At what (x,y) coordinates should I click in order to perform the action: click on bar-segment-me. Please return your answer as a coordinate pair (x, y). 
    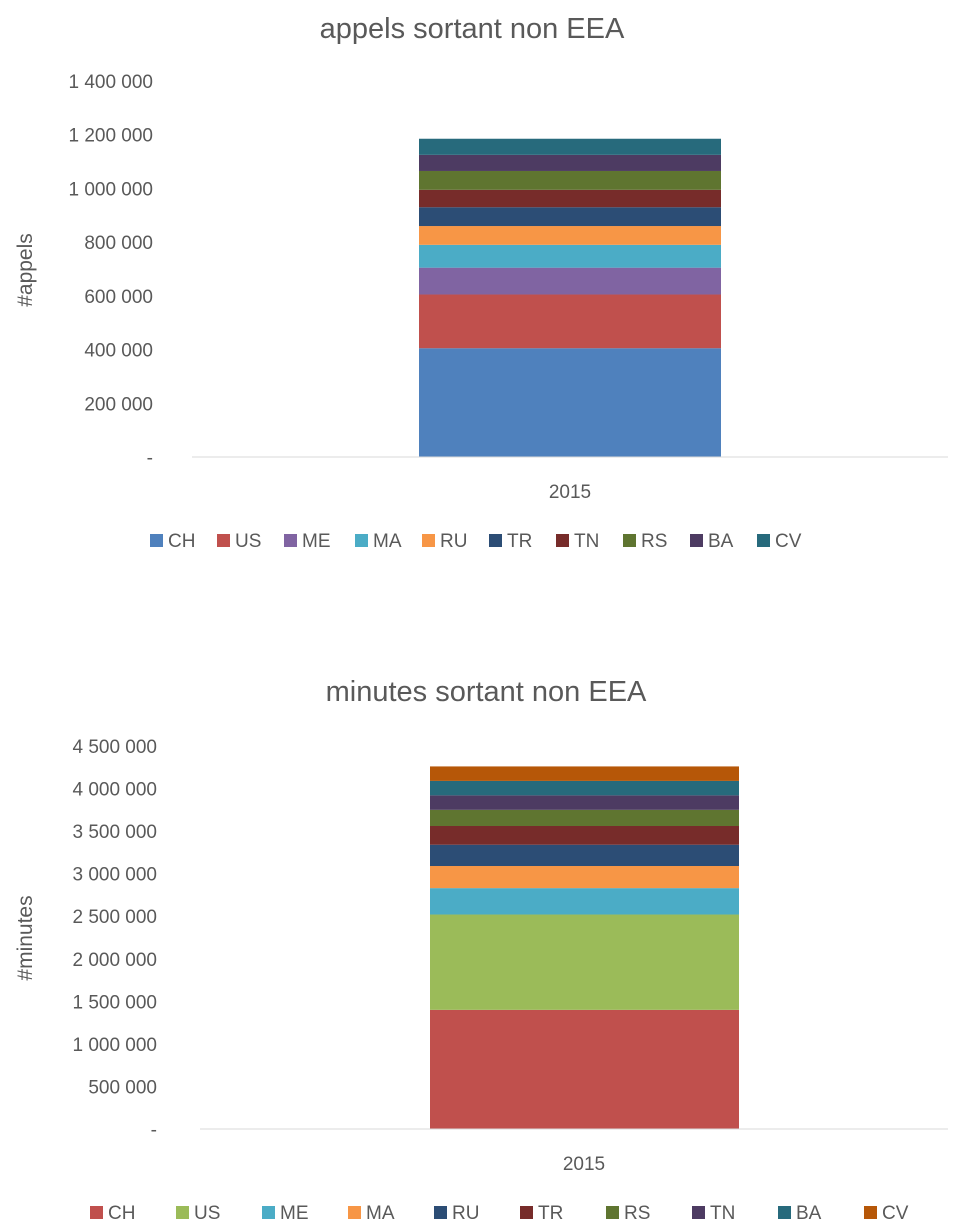
    Looking at the image, I should click on (584, 901).